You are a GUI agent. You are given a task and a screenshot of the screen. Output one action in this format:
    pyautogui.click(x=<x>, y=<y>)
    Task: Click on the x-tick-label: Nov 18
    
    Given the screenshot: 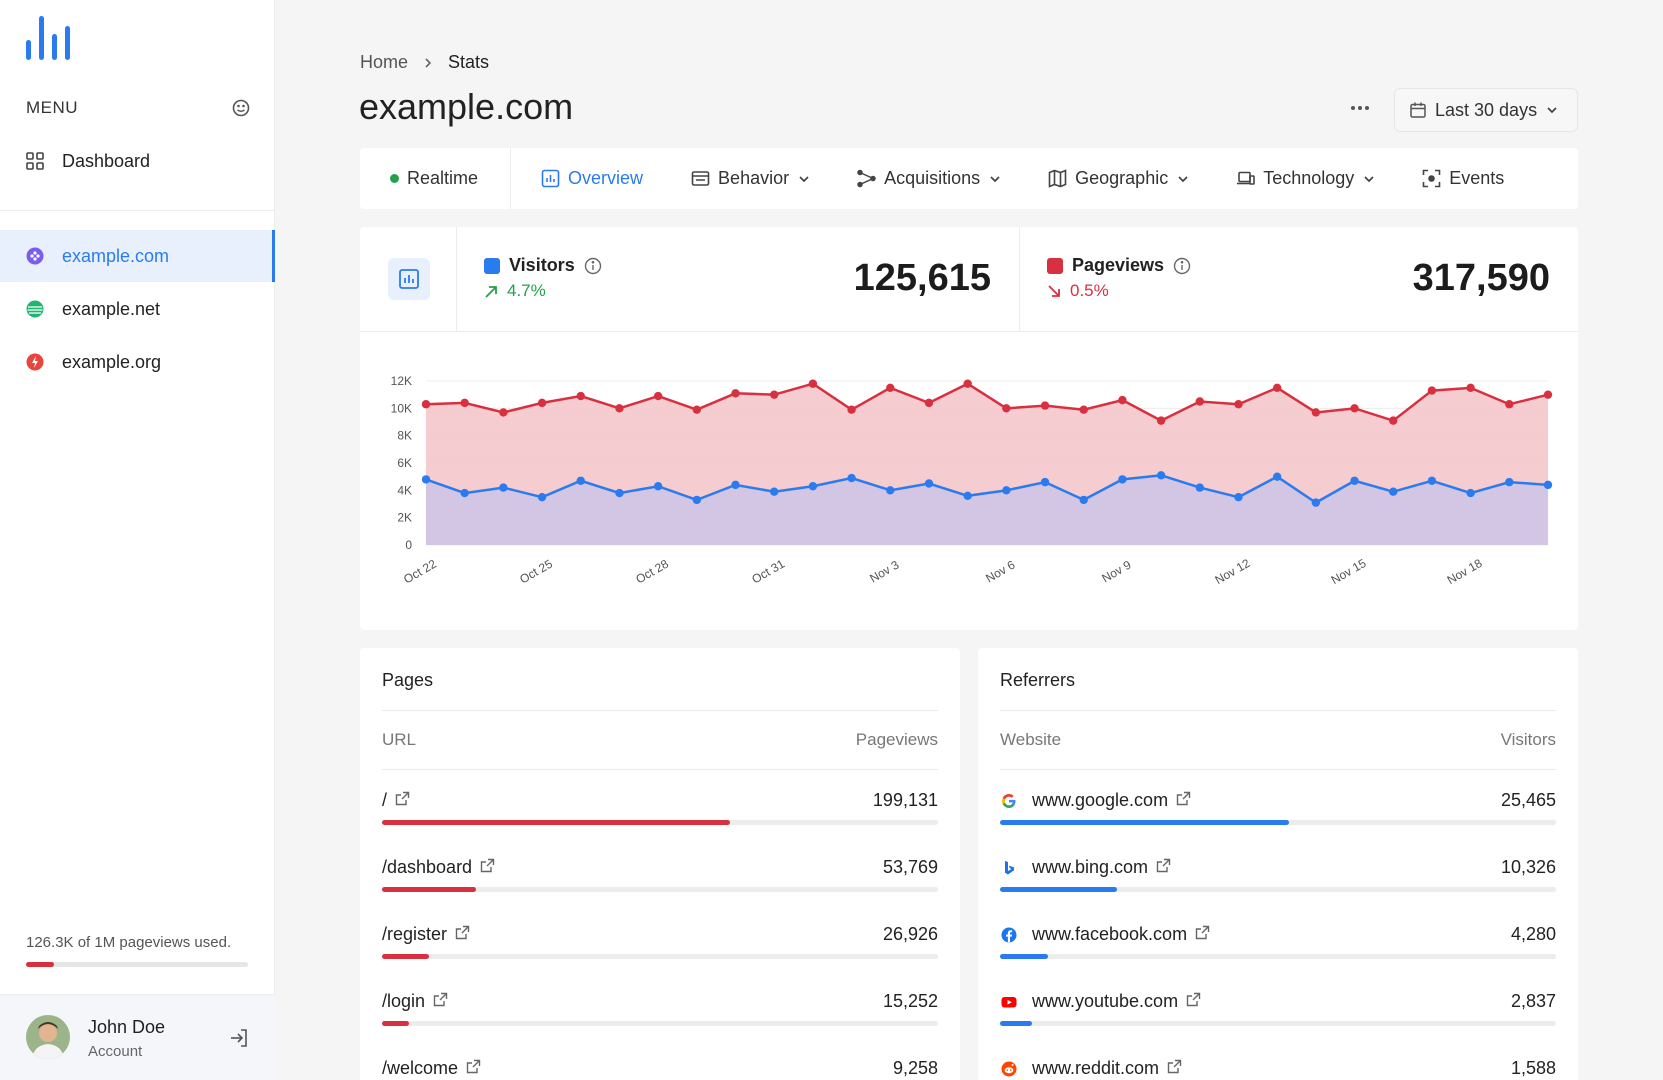 What is the action you would take?
    pyautogui.click(x=1465, y=571)
    